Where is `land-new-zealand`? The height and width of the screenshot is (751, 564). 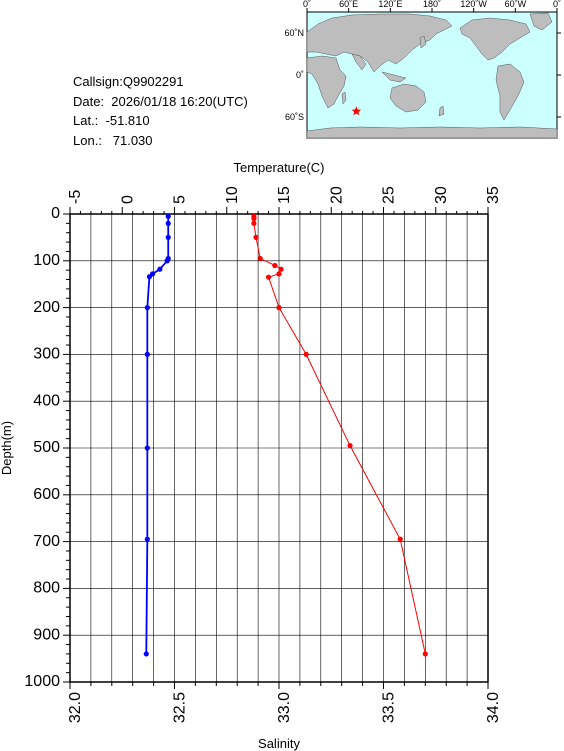 land-new-zealand is located at coordinates (441, 111).